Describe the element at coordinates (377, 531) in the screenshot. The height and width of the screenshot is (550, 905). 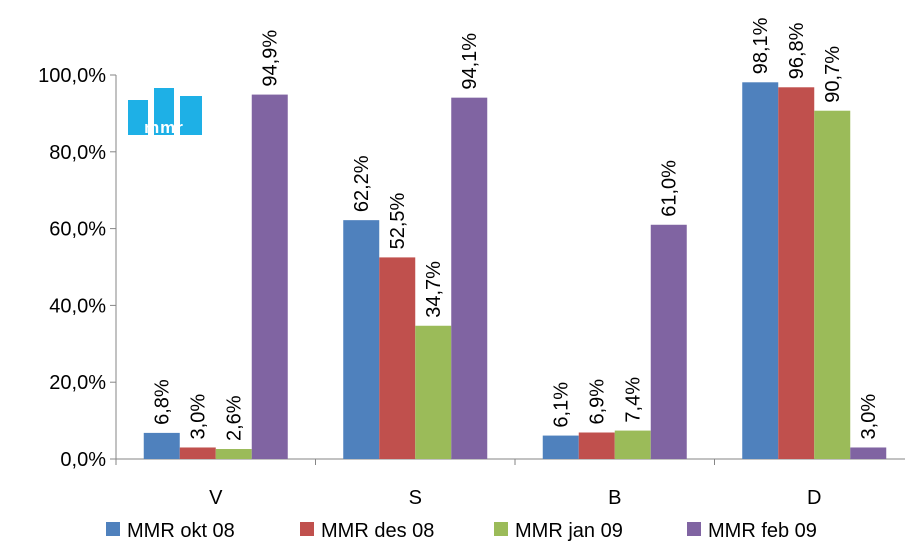
I see `legend-label: MMR des 08` at that location.